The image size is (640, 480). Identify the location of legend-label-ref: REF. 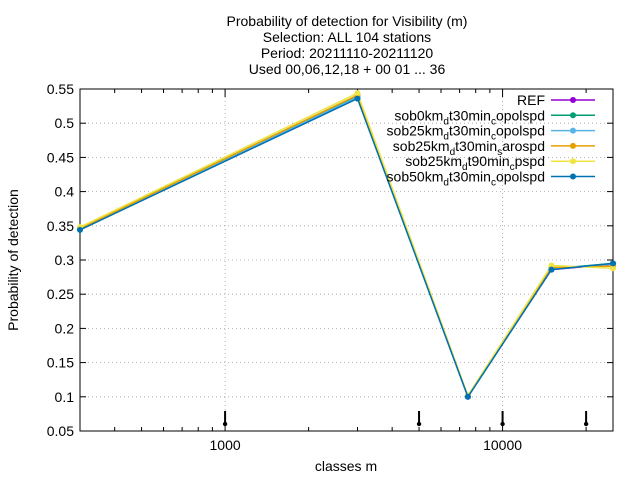
(531, 100).